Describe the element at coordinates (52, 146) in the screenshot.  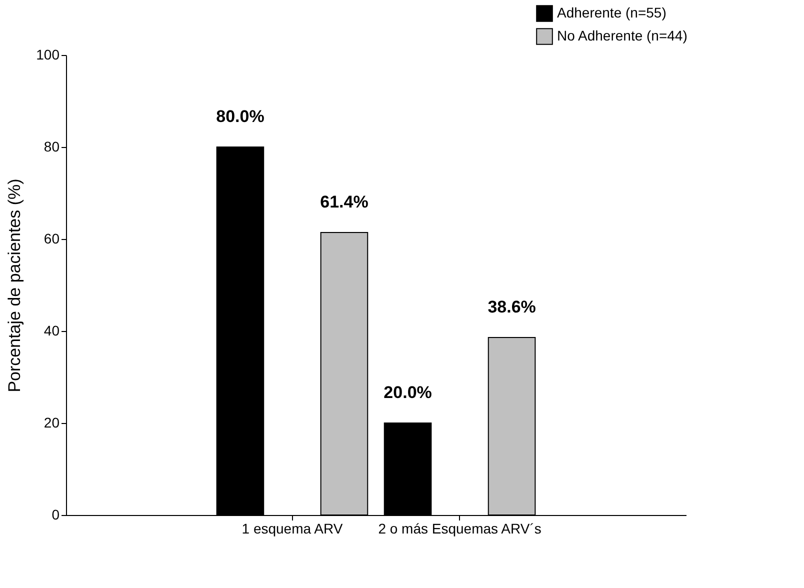
I see `y-tick-label: 80` at that location.